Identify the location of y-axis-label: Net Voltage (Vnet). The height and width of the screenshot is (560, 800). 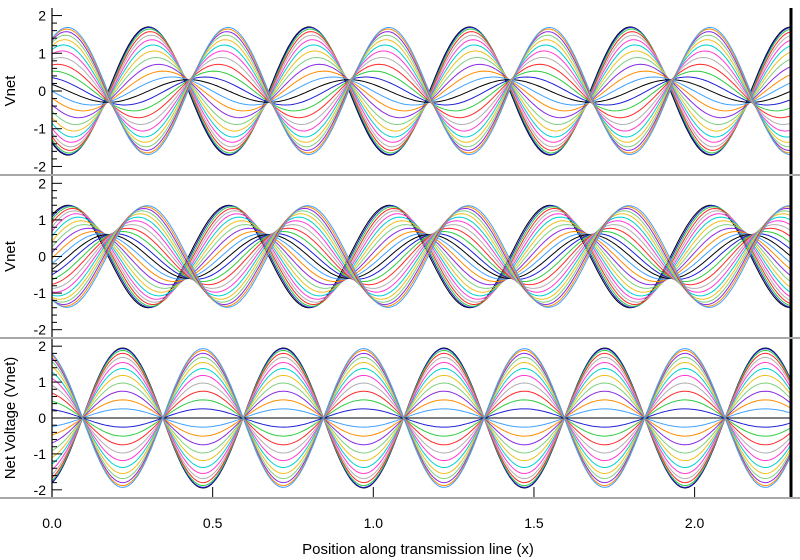
(10, 418).